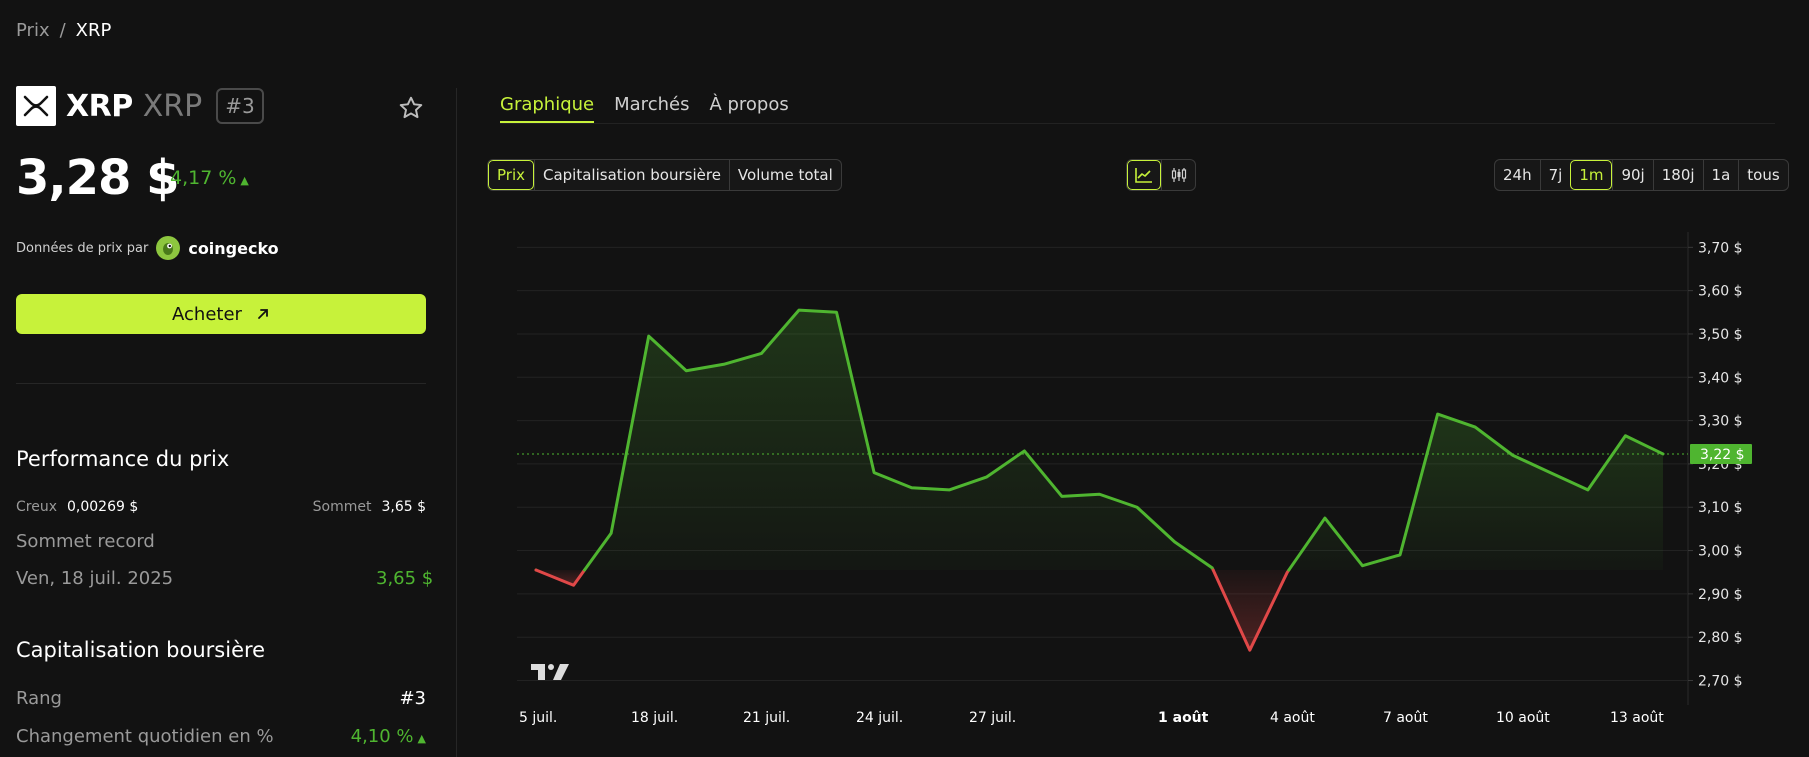  What do you see at coordinates (203, 178) in the screenshot?
I see `price-change-value: 4,17 %` at bounding box center [203, 178].